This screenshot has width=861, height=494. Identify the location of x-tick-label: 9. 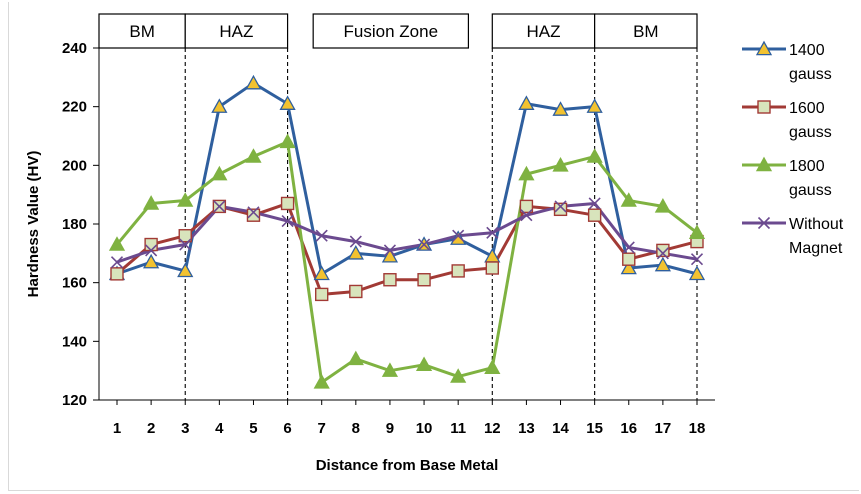
(390, 428).